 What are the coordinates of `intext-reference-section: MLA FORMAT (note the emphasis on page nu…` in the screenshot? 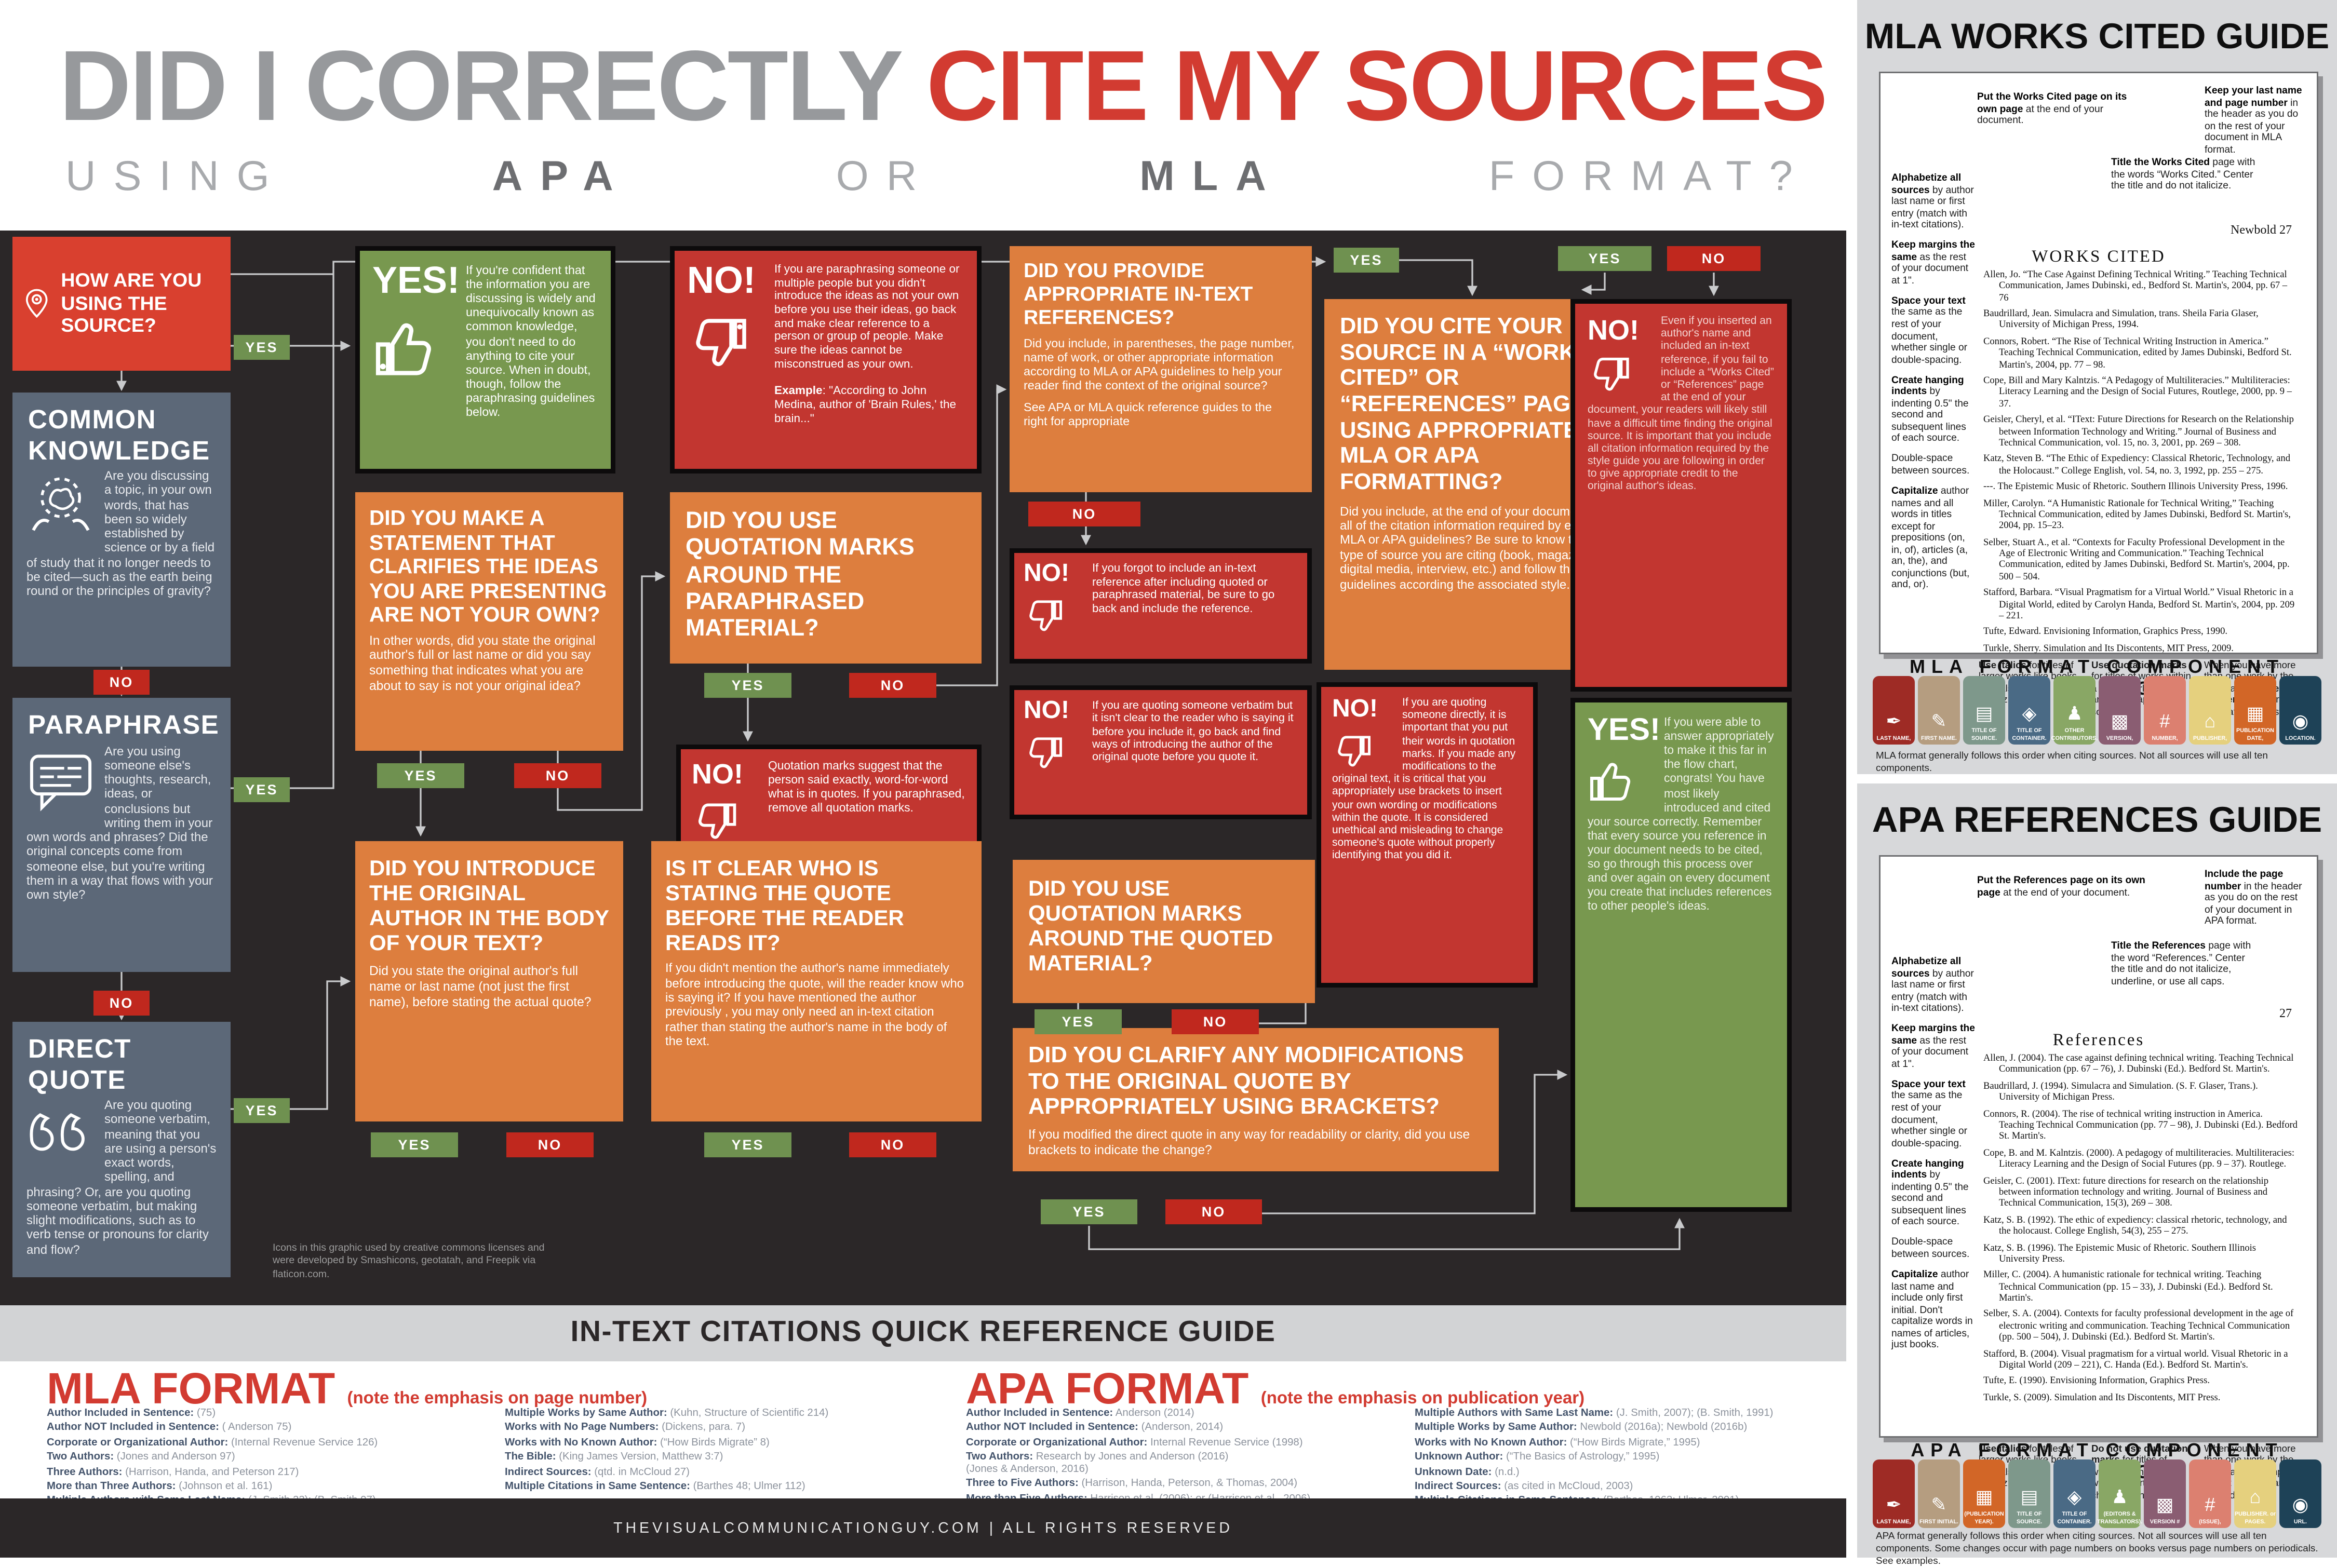 It's located at (923, 1434).